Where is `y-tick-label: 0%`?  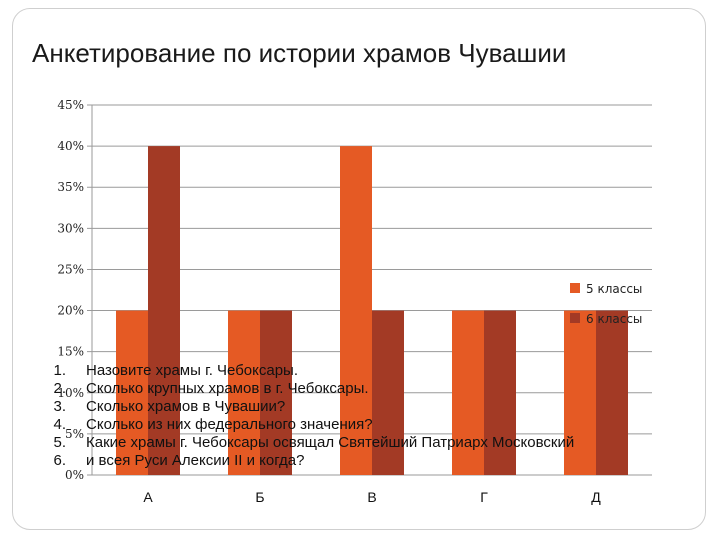 y-tick-label: 0% is located at coordinates (74, 475).